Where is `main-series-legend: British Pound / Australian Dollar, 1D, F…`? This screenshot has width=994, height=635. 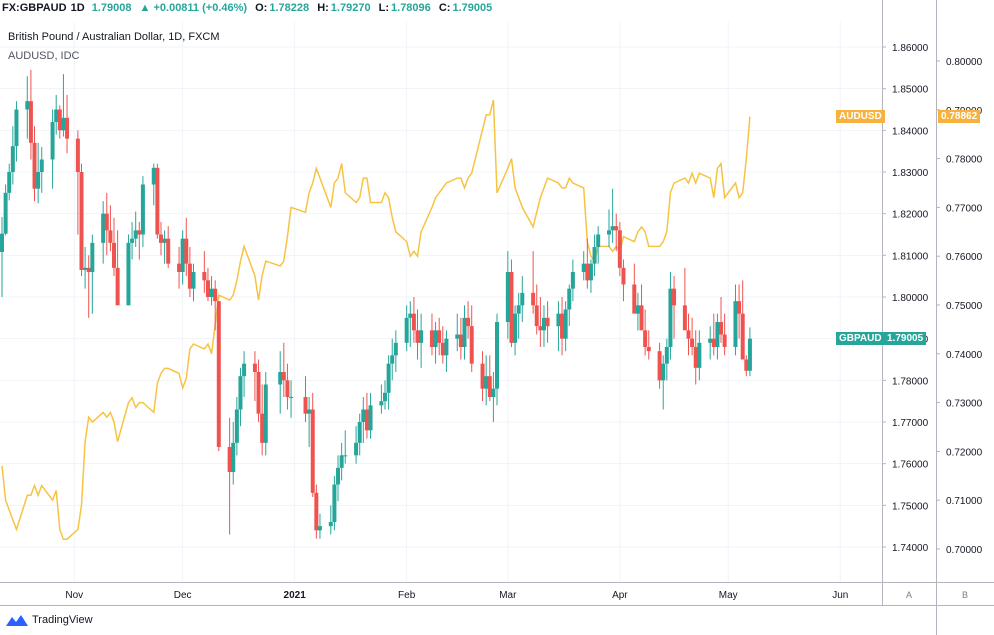
main-series-legend: British Pound / Australian Dollar, 1D, F… is located at coordinates (114, 37).